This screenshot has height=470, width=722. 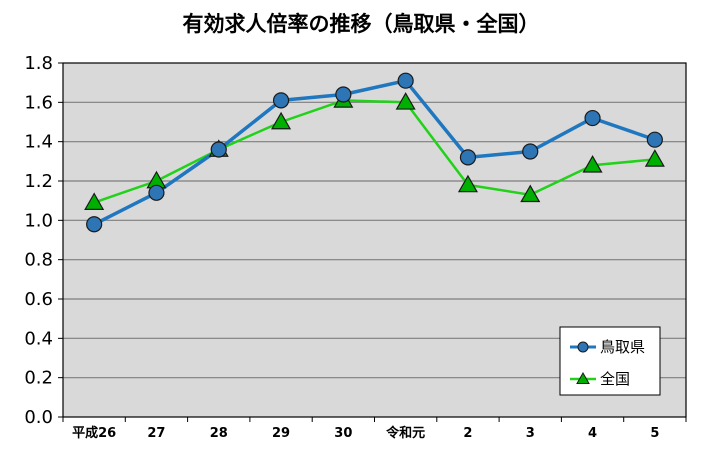 What do you see at coordinates (94, 433) in the screenshot?
I see `x-tick-label: 平成26` at bounding box center [94, 433].